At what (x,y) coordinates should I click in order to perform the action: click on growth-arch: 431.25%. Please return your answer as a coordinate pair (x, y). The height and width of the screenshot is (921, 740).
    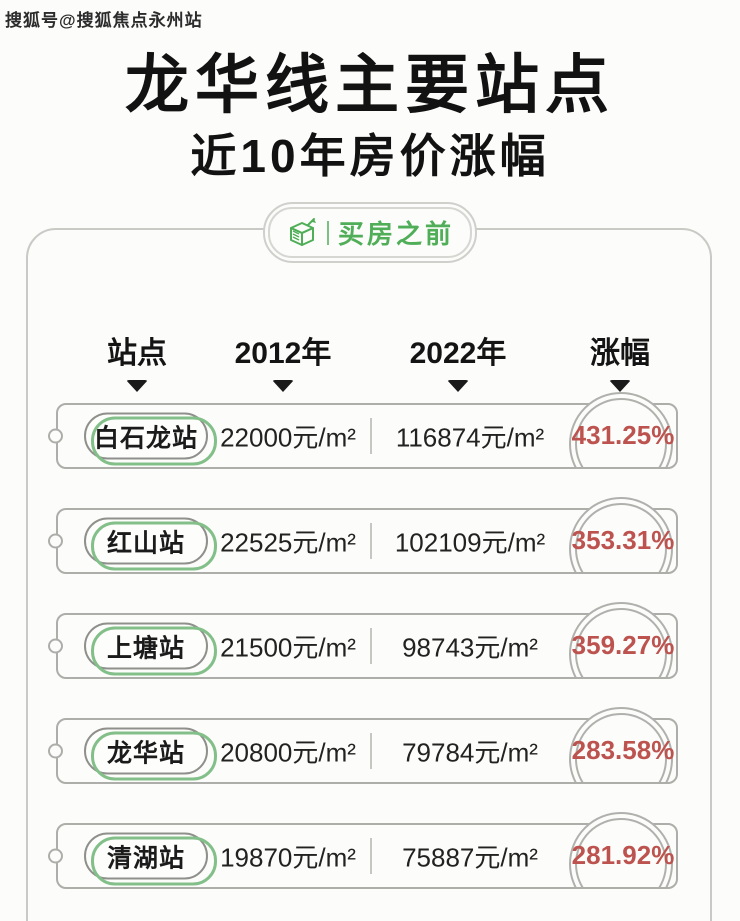
    Looking at the image, I should click on (625, 428).